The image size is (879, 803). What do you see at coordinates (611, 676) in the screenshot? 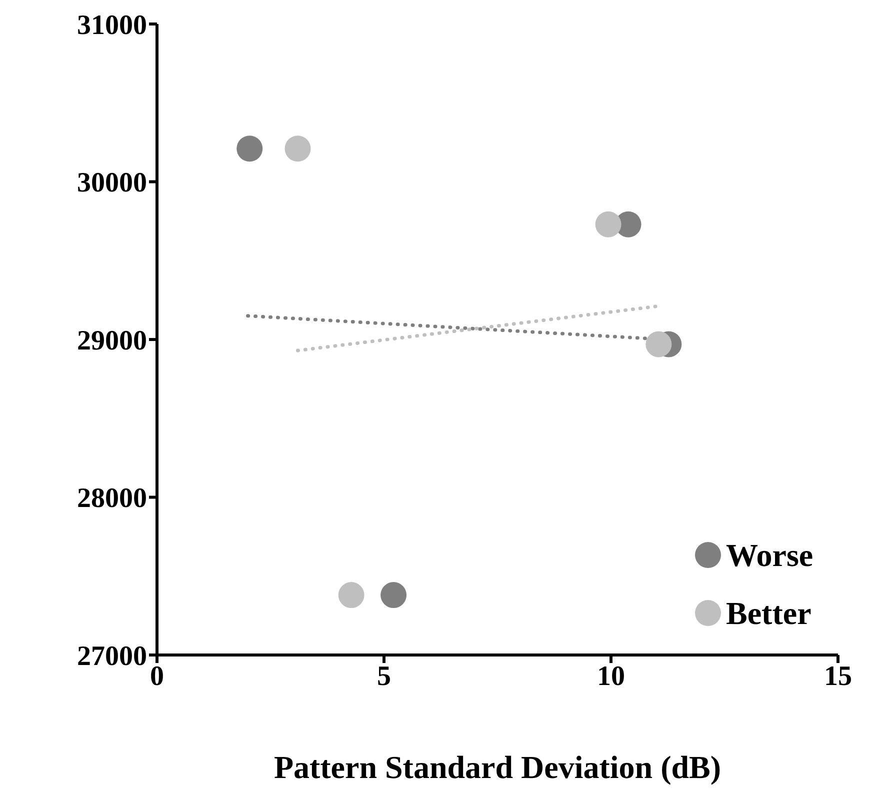
I see `x-tick-label: 10` at bounding box center [611, 676].